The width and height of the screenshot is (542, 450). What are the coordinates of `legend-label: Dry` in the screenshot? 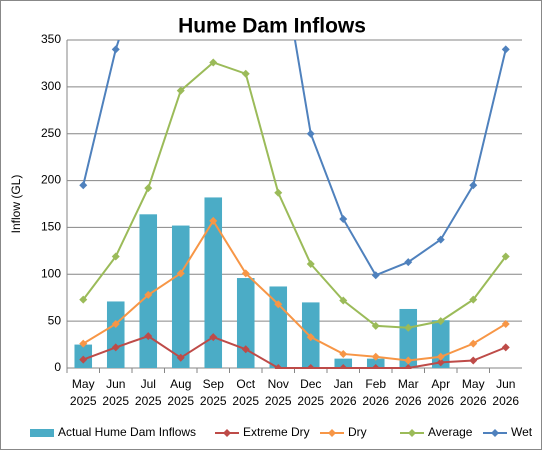 It's located at (357, 432).